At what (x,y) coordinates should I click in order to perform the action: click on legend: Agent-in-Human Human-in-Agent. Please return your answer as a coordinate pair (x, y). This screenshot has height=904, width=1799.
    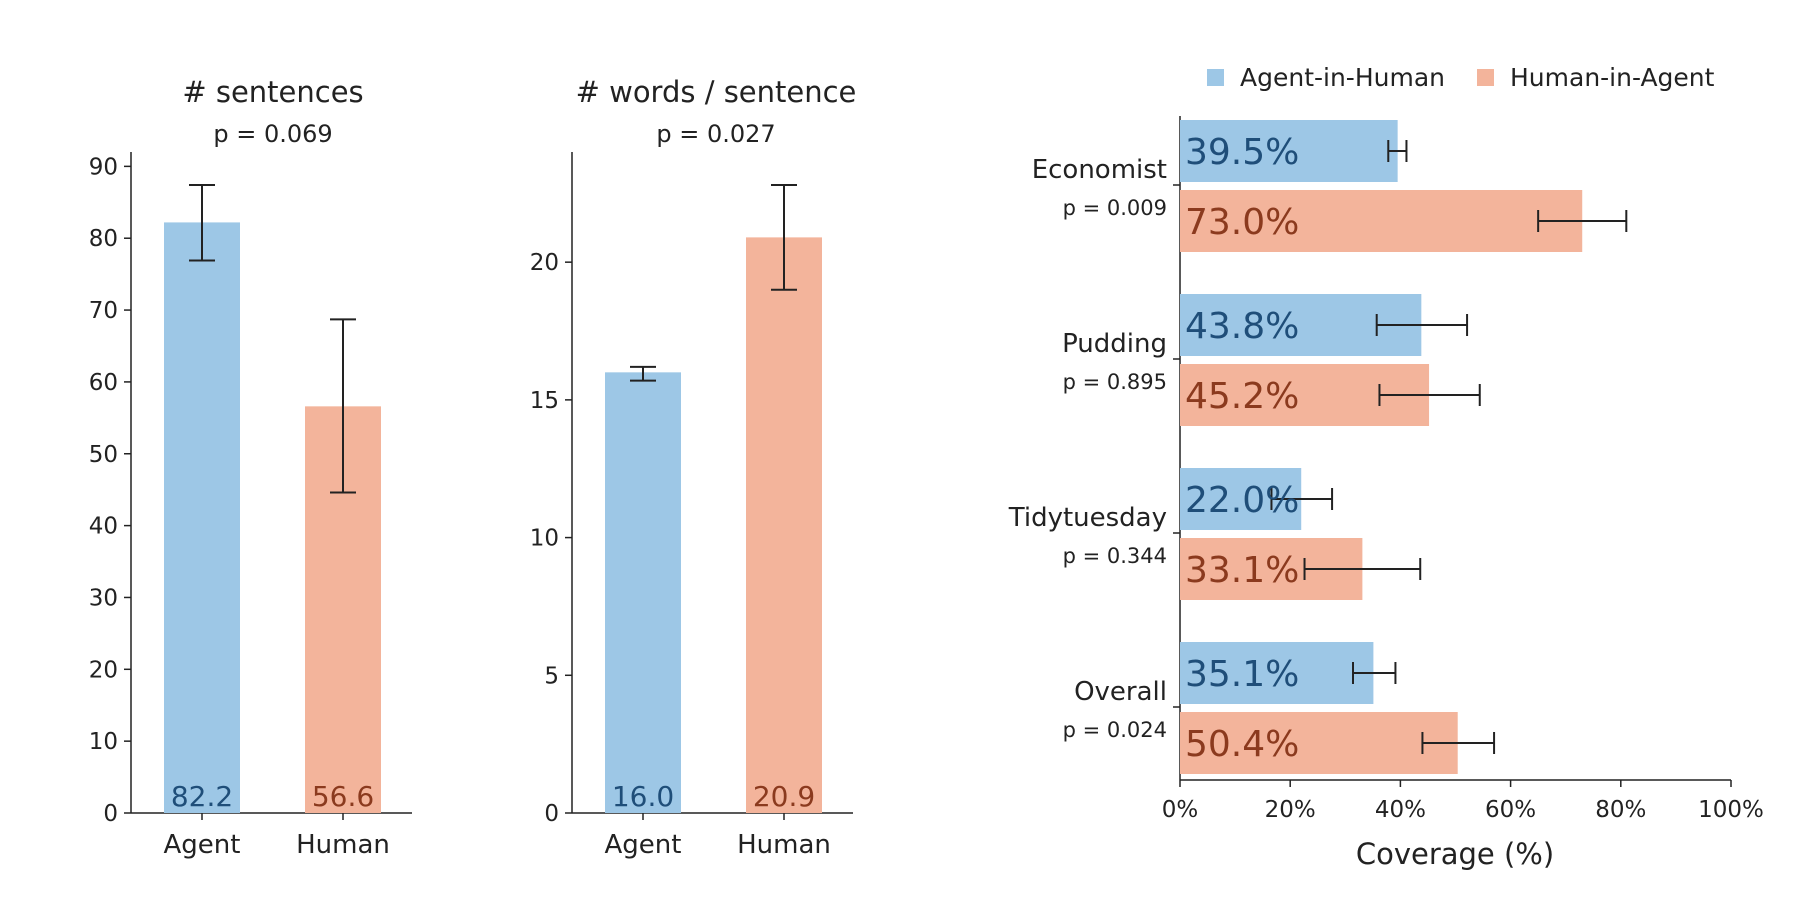
    Looking at the image, I should click on (1461, 77).